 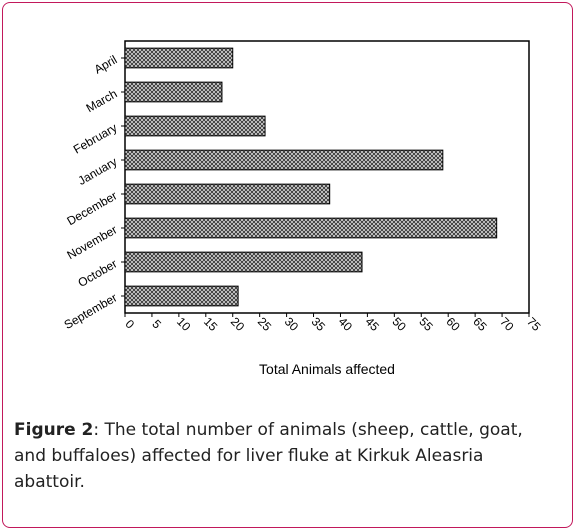 What do you see at coordinates (453, 324) in the screenshot?
I see `x-tick-label: 60` at bounding box center [453, 324].